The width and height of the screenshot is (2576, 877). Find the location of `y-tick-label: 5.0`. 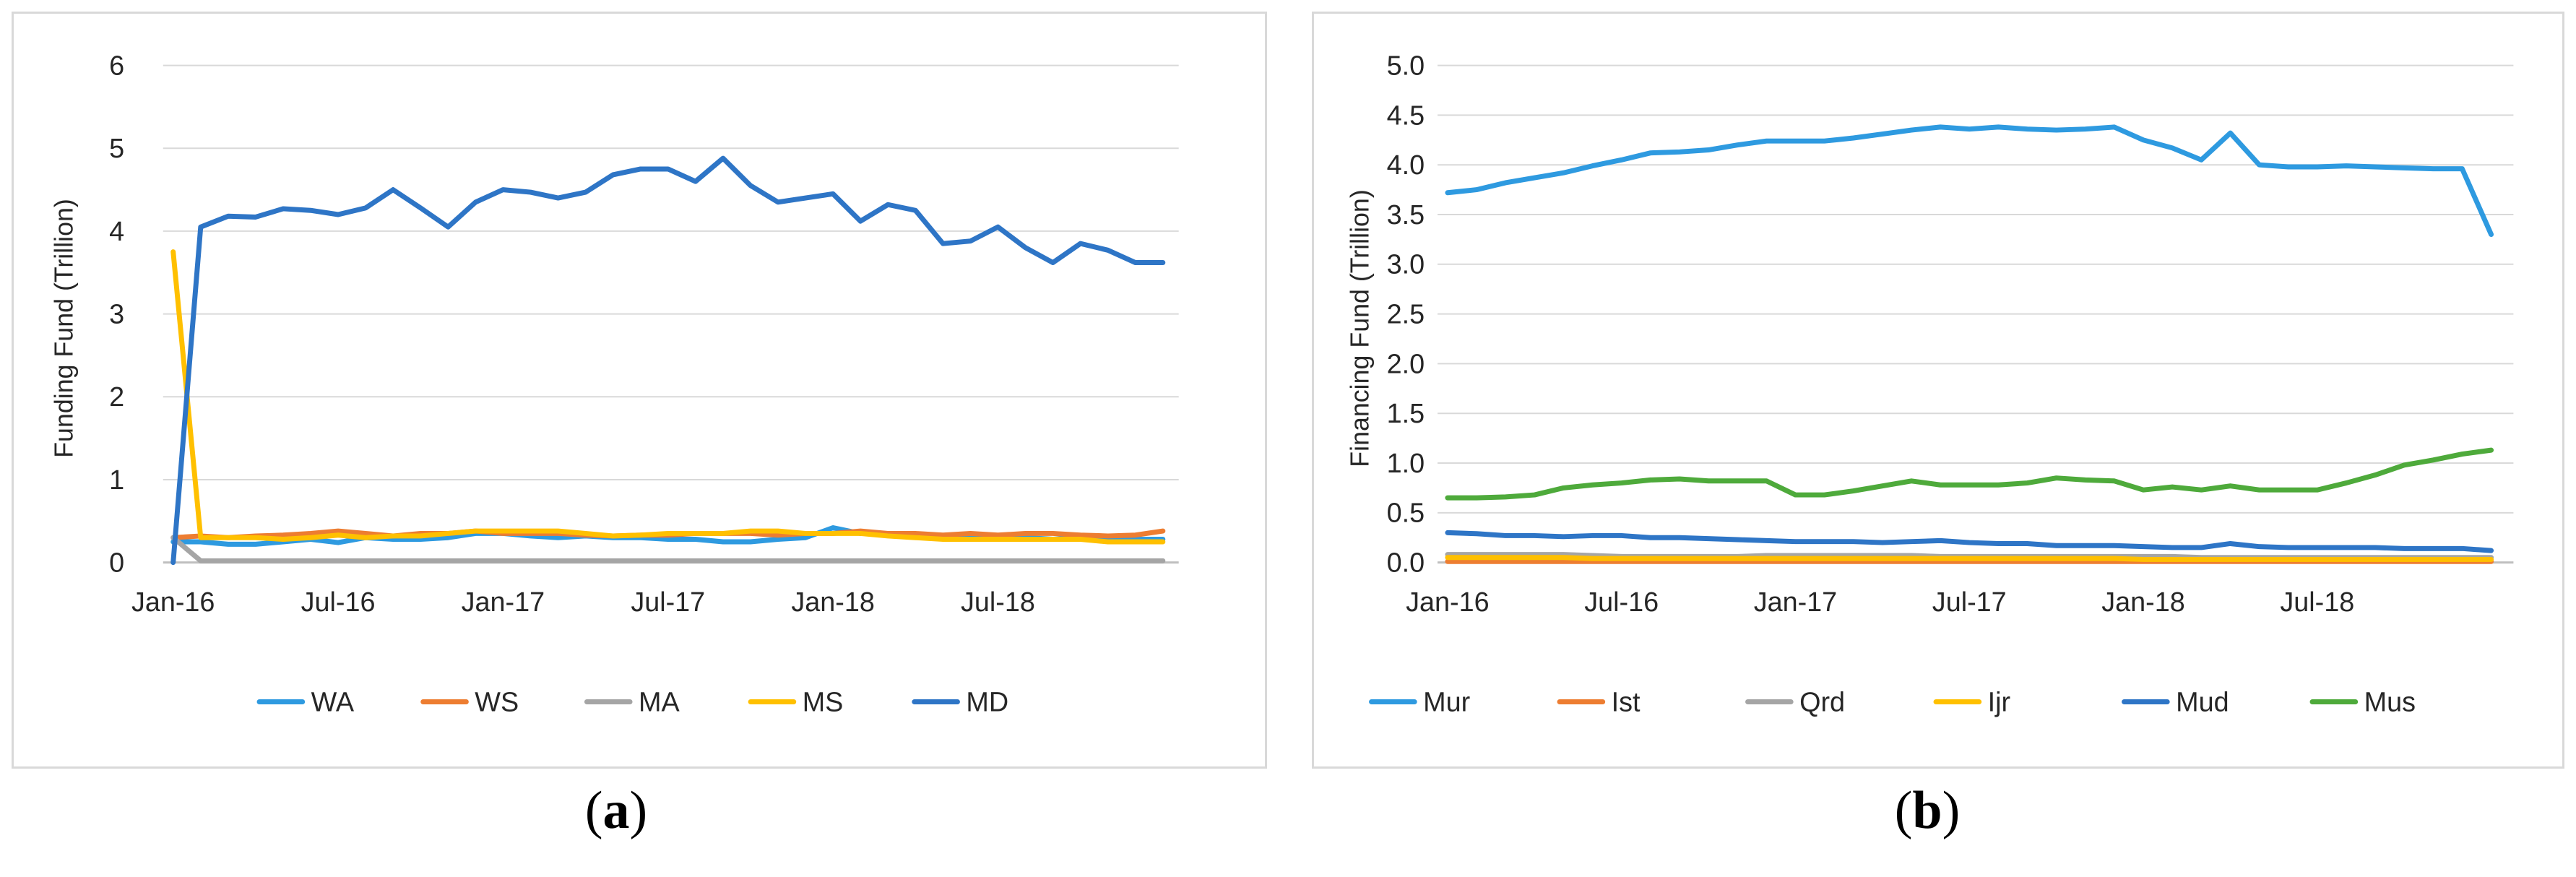

y-tick-label: 5.0 is located at coordinates (1406, 66).